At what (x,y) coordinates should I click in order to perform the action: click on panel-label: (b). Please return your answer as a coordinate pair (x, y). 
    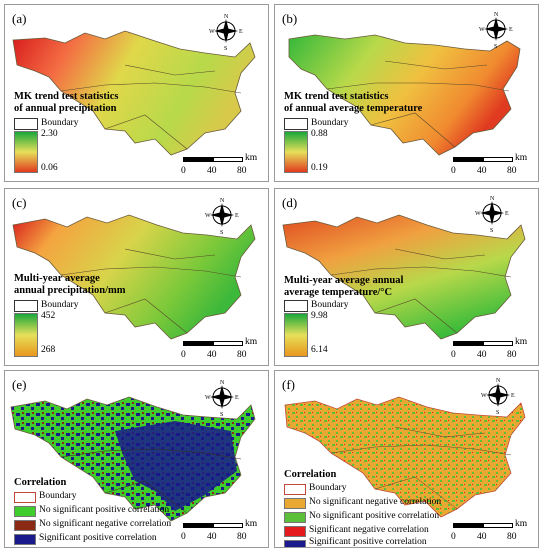
    Looking at the image, I should click on (290, 18).